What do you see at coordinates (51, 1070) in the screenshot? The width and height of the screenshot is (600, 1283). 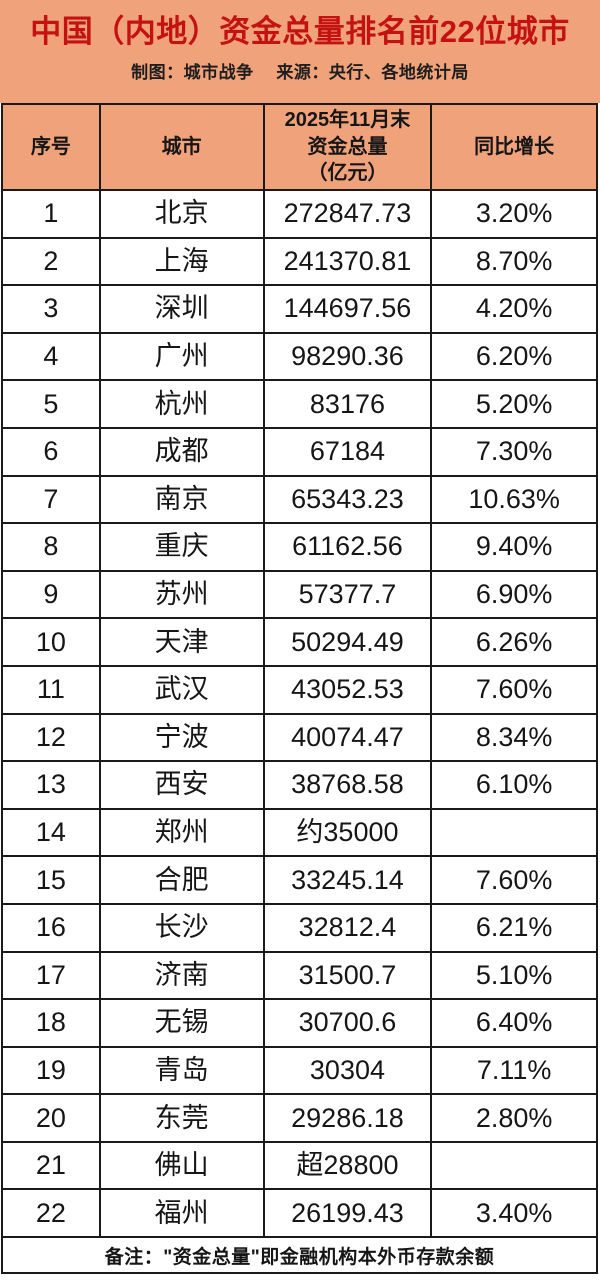 I see `rank-cell: 19` at bounding box center [51, 1070].